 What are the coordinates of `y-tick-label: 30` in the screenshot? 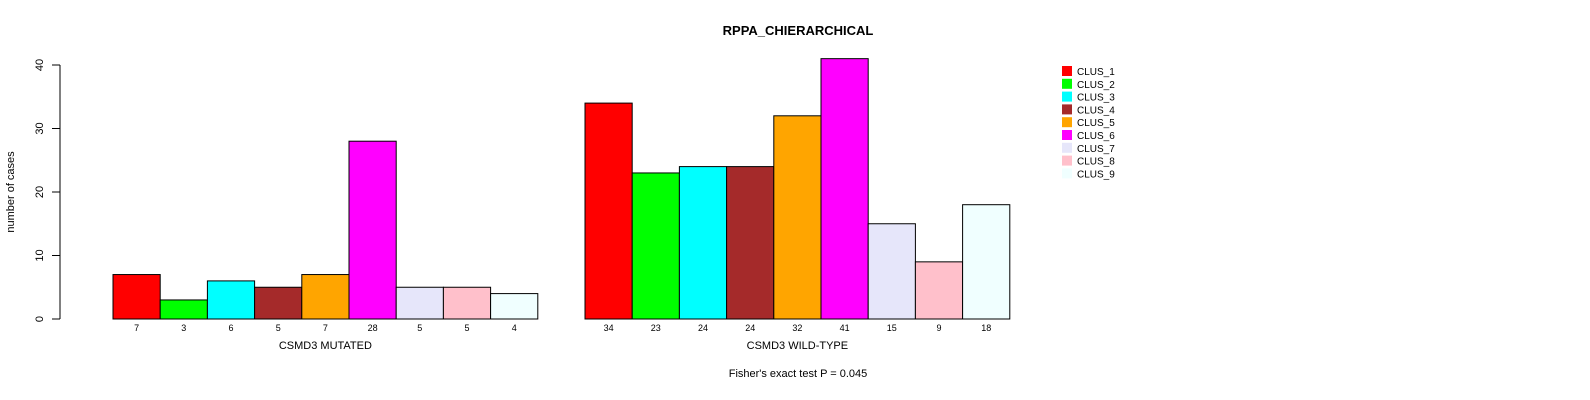 It's located at (40, 128).